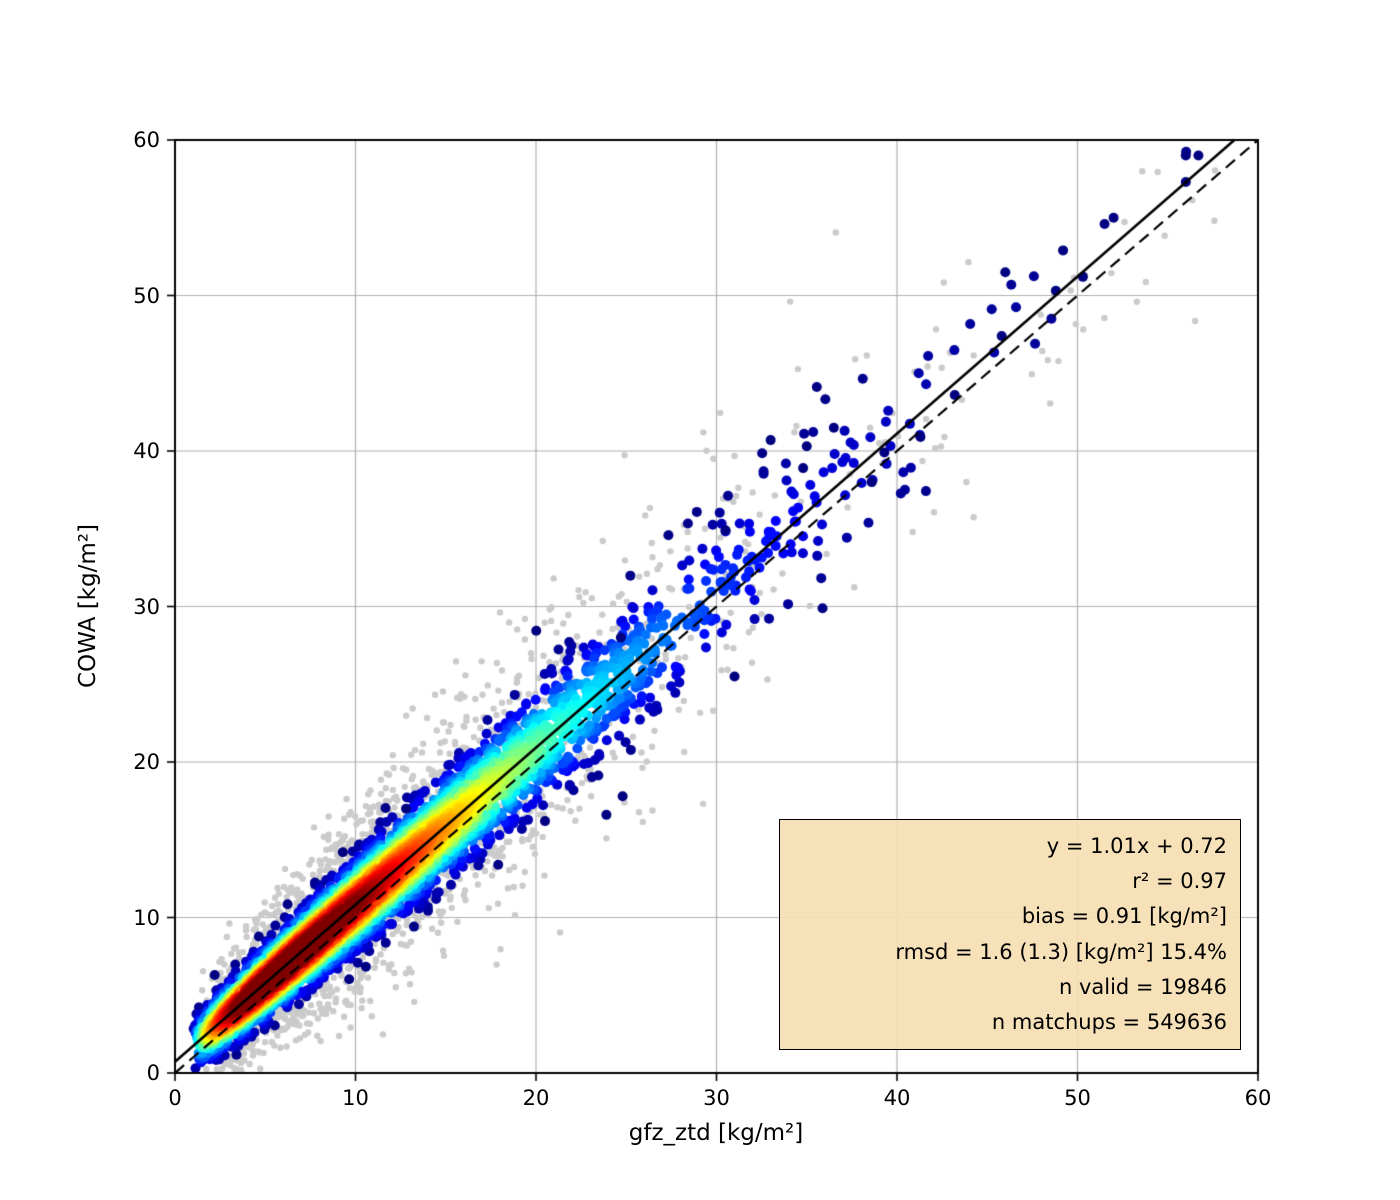 This screenshot has width=1400, height=1200. Describe the element at coordinates (88, 606) in the screenshot. I see `y-axis-label: COWA [kg/m²]` at that location.